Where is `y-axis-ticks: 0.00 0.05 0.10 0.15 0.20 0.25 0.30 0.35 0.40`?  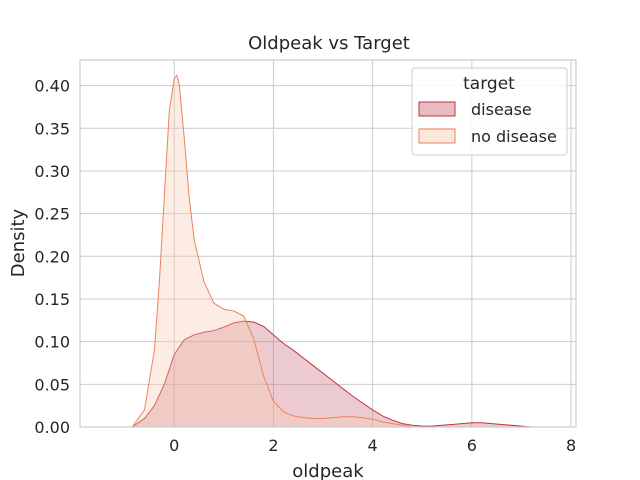 y-axis-ticks: 0.00 0.05 0.10 0.15 0.20 0.25 0.30 0.35 0.40 is located at coordinates (52, 257).